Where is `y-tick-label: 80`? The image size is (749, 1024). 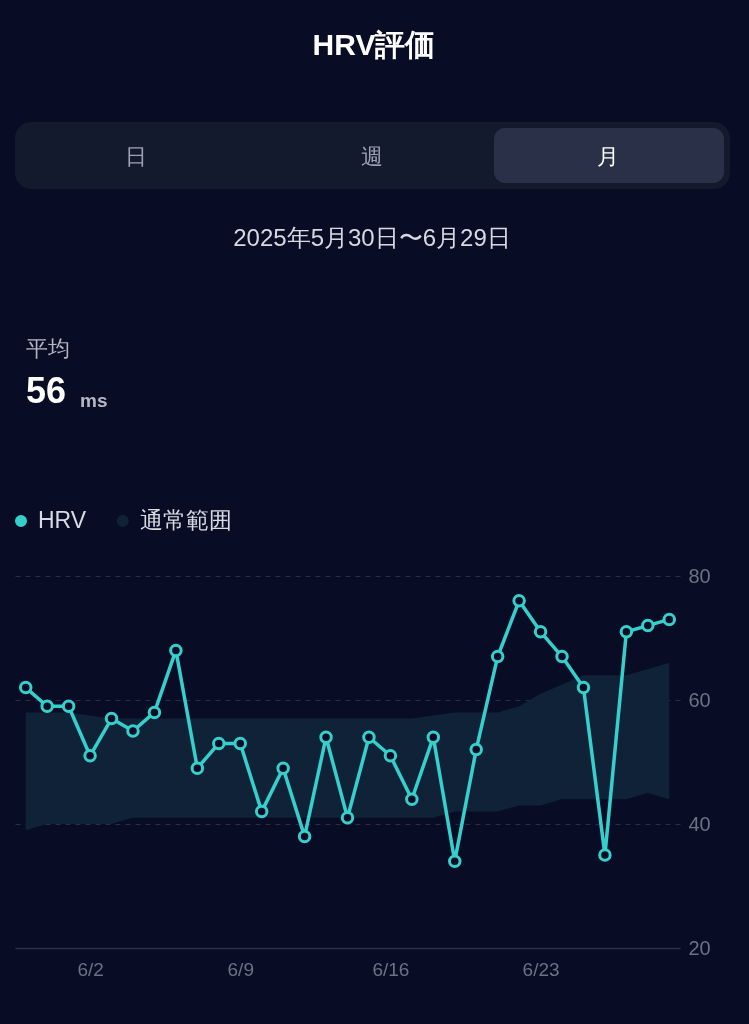
y-tick-label: 80 is located at coordinates (699, 575).